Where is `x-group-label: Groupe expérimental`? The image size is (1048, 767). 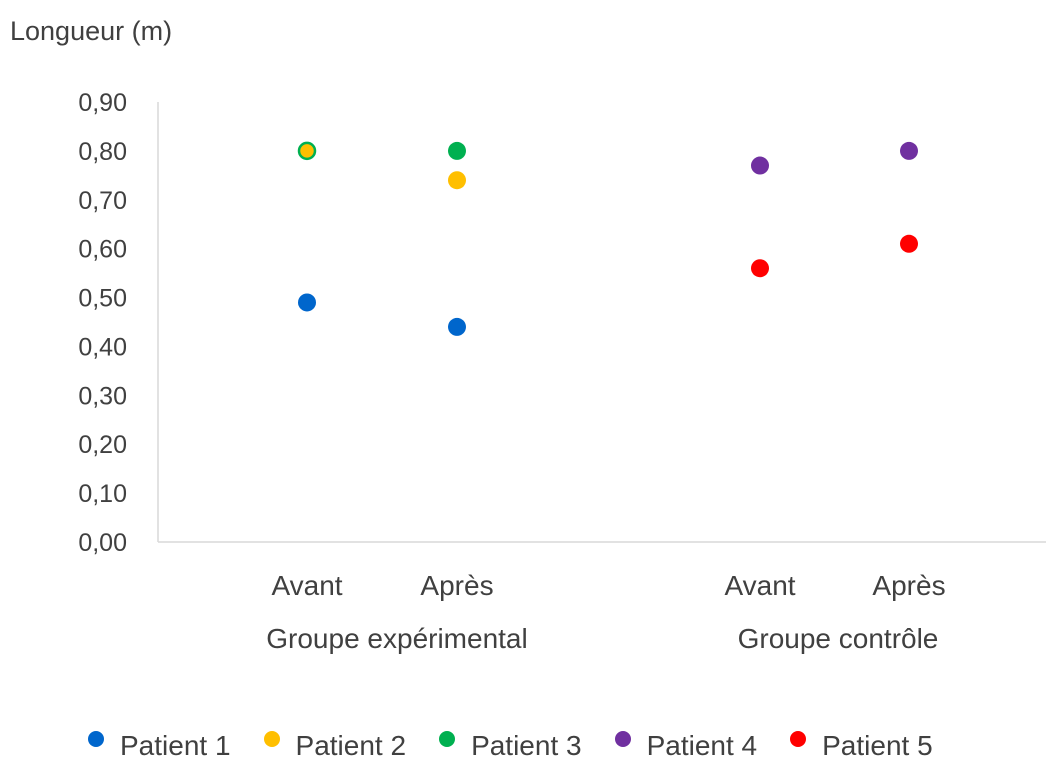 x-group-label: Groupe expérimental is located at coordinates (396, 638).